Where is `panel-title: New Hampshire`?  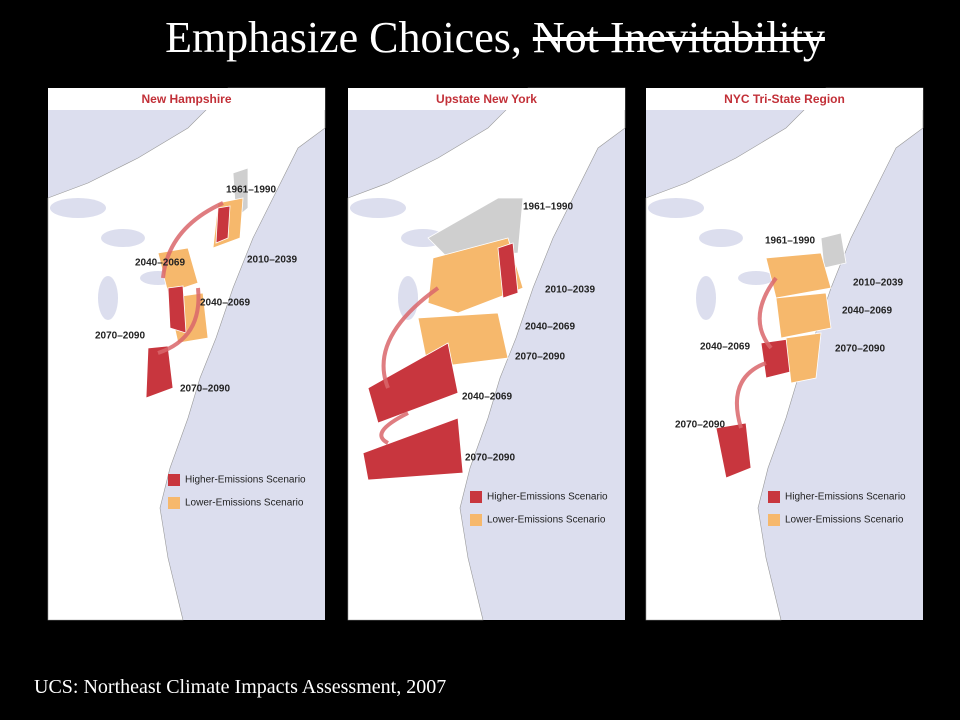
panel-title: New Hampshire is located at coordinates (186, 99).